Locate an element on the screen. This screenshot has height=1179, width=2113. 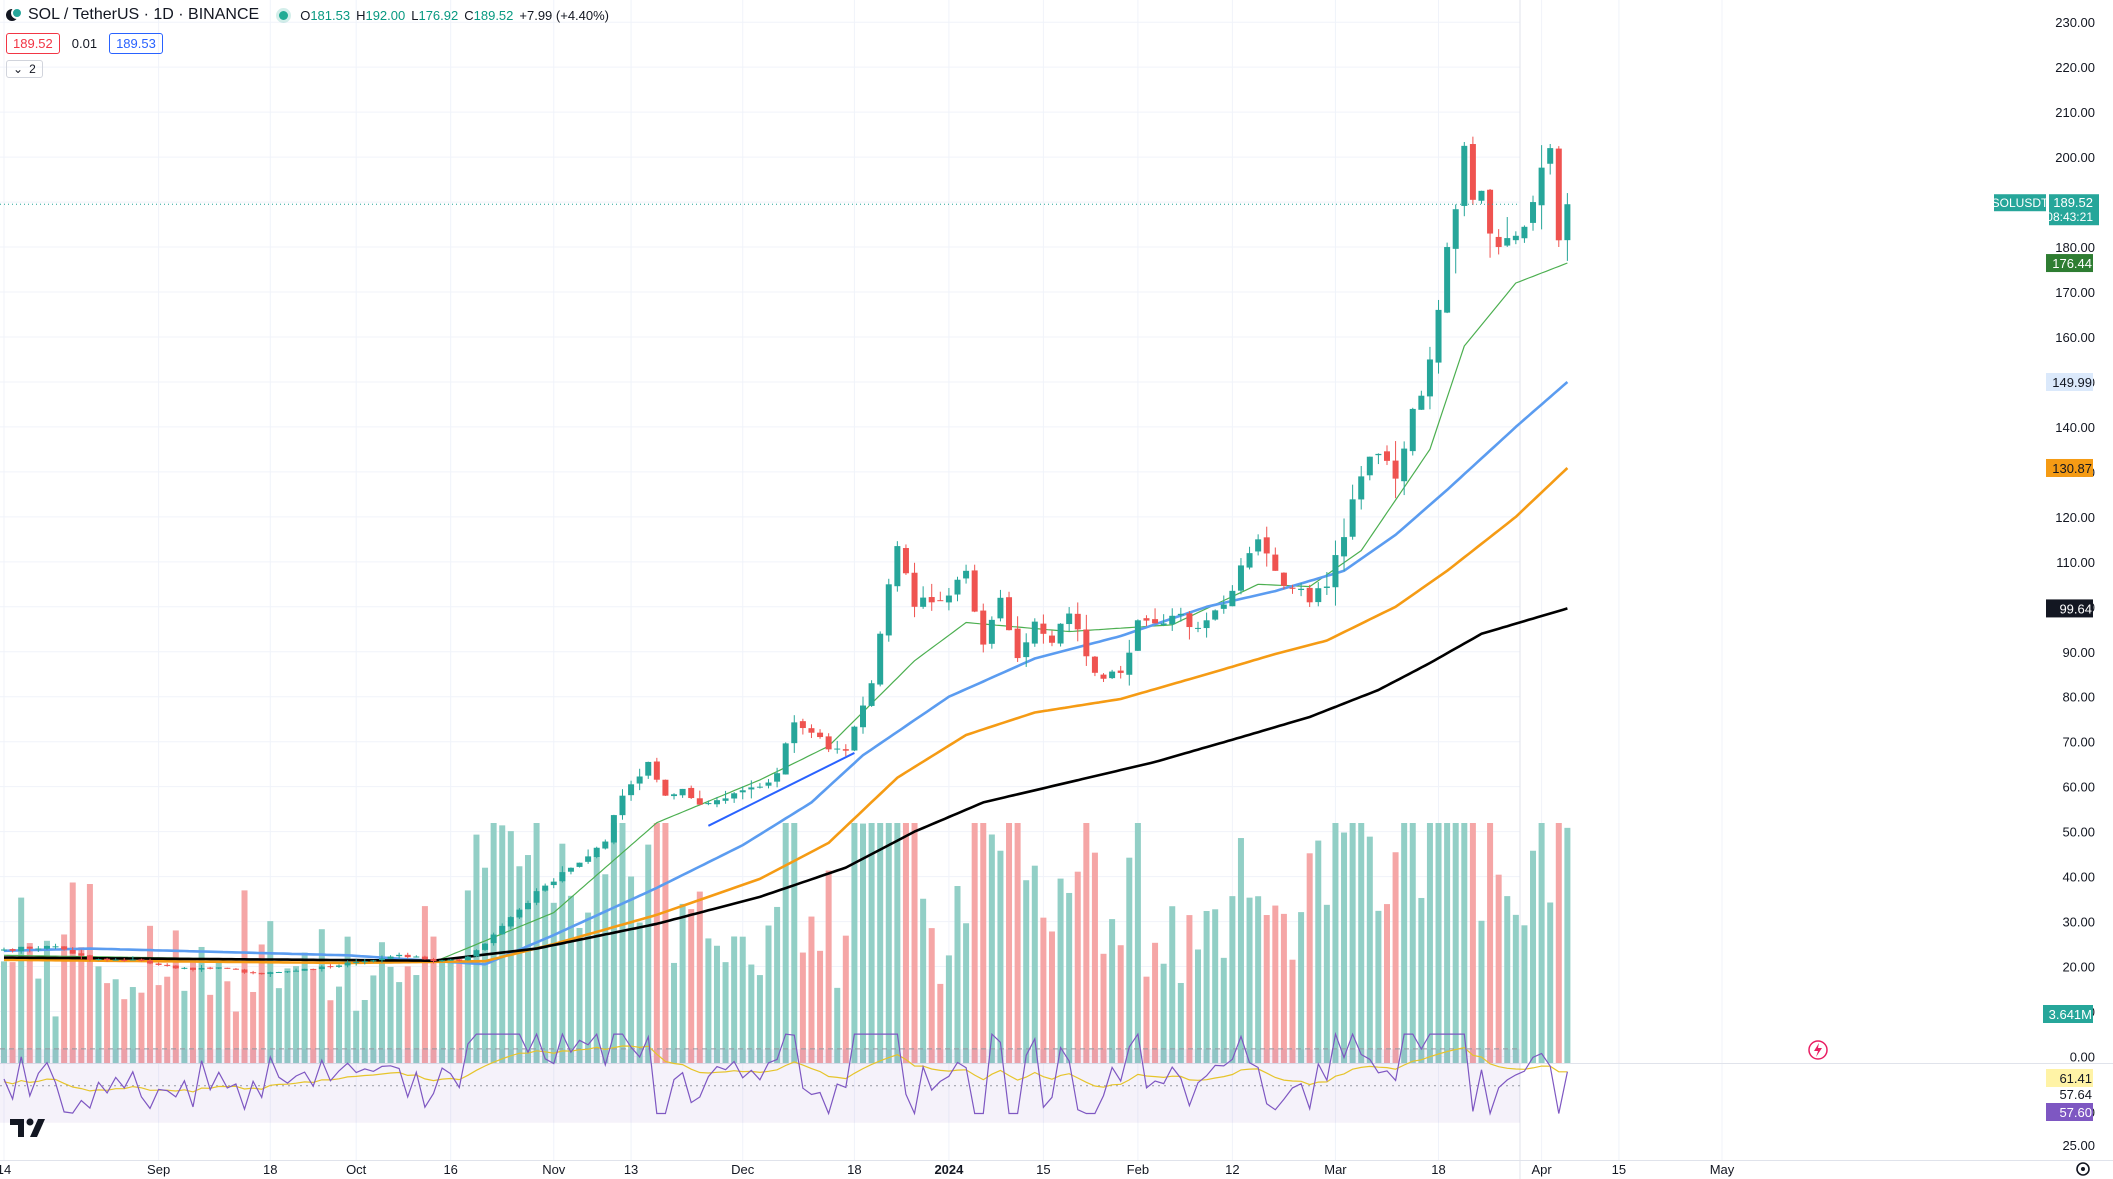
lightning-icon is located at coordinates (1818, 1050).